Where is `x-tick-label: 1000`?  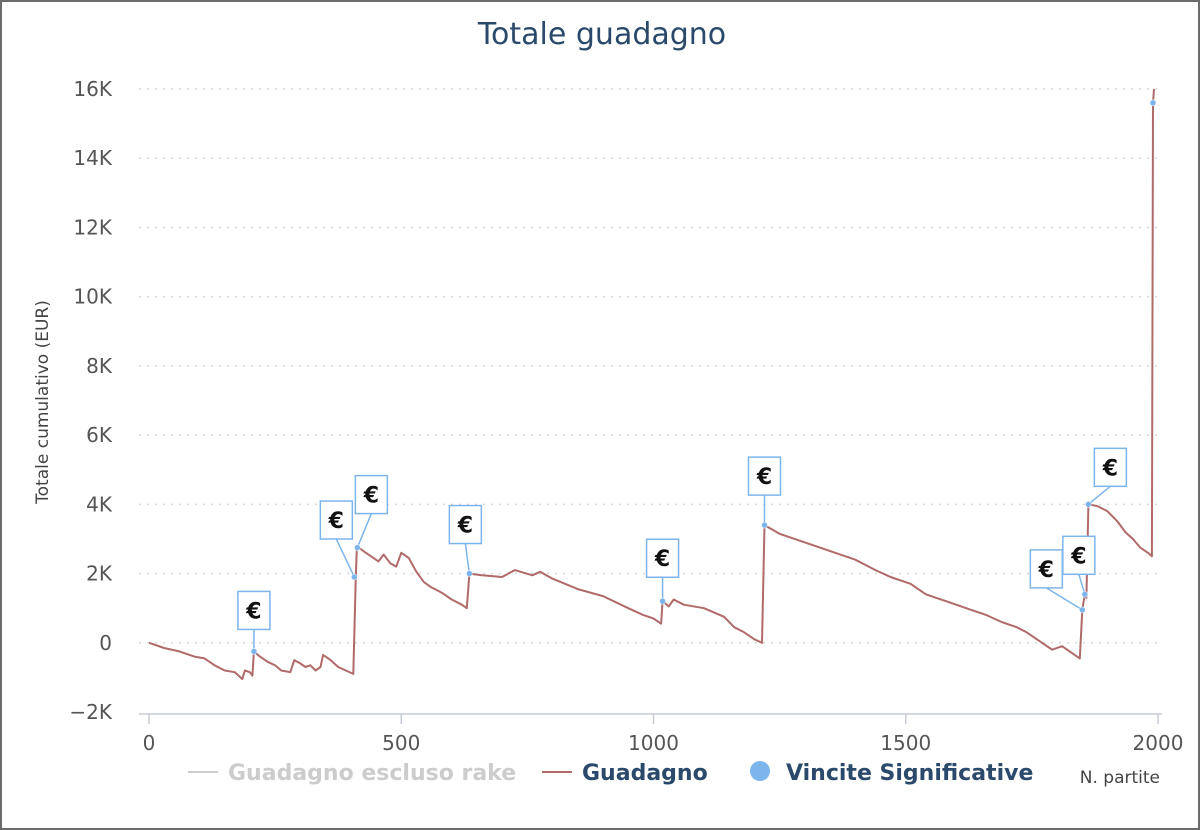 x-tick-label: 1000 is located at coordinates (653, 743).